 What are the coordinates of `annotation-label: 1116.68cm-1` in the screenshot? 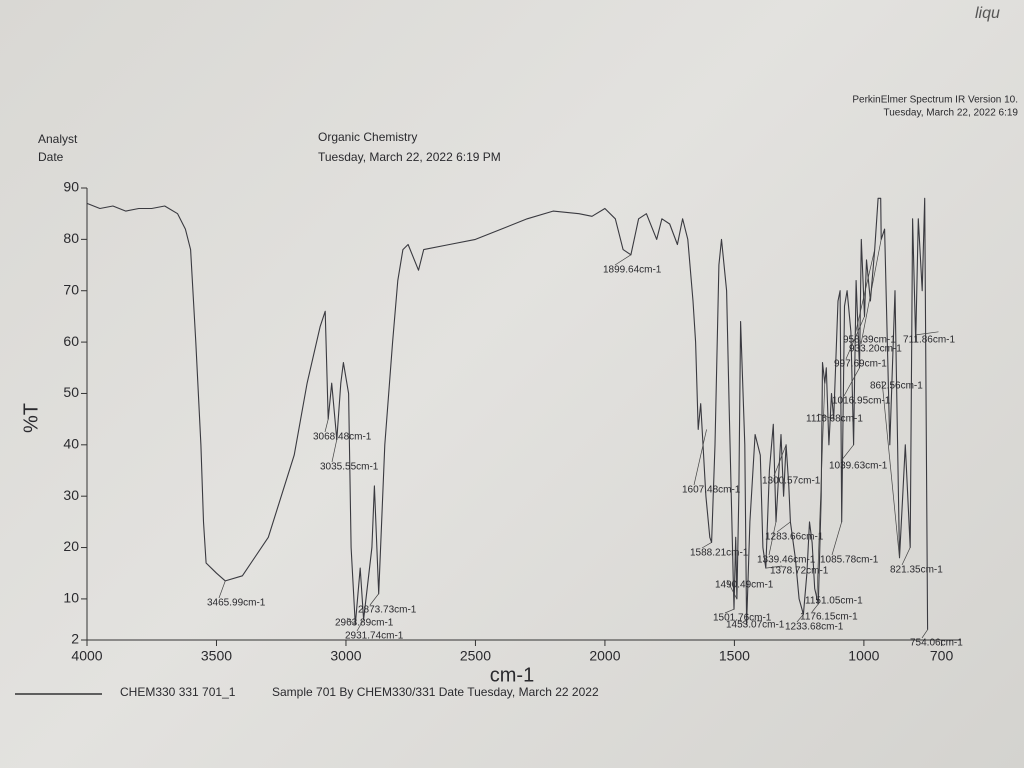 It's located at (834, 419).